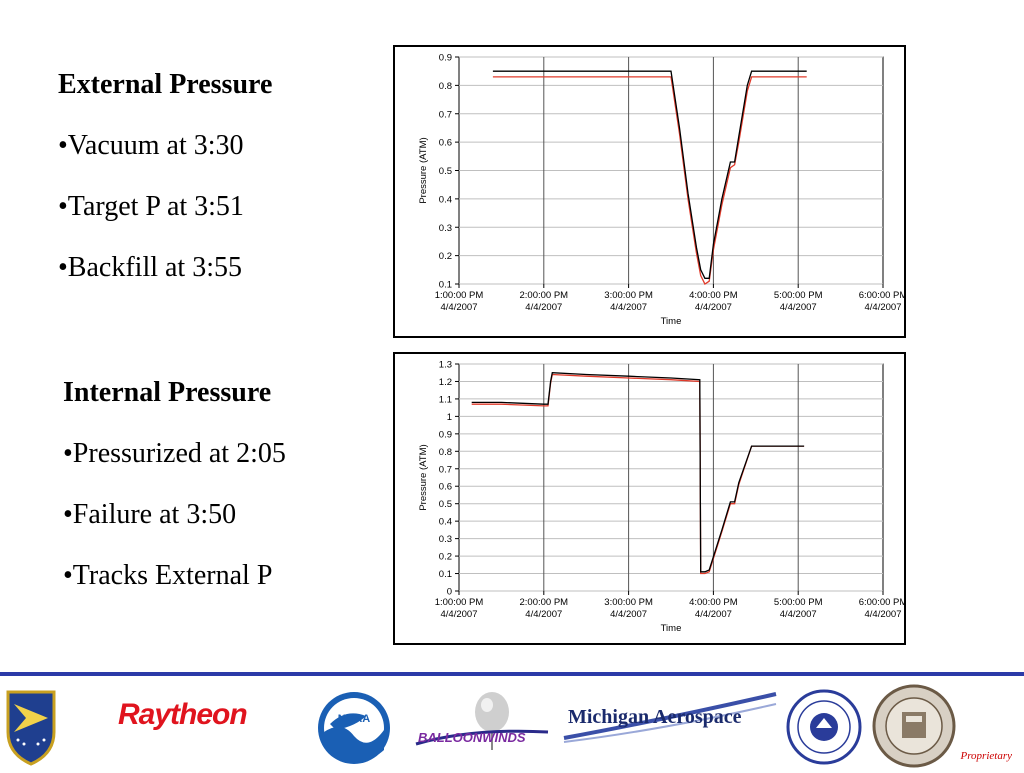 The width and height of the screenshot is (1024, 773). What do you see at coordinates (445, 365) in the screenshot?
I see `y-tick-label: 1.3` at bounding box center [445, 365].